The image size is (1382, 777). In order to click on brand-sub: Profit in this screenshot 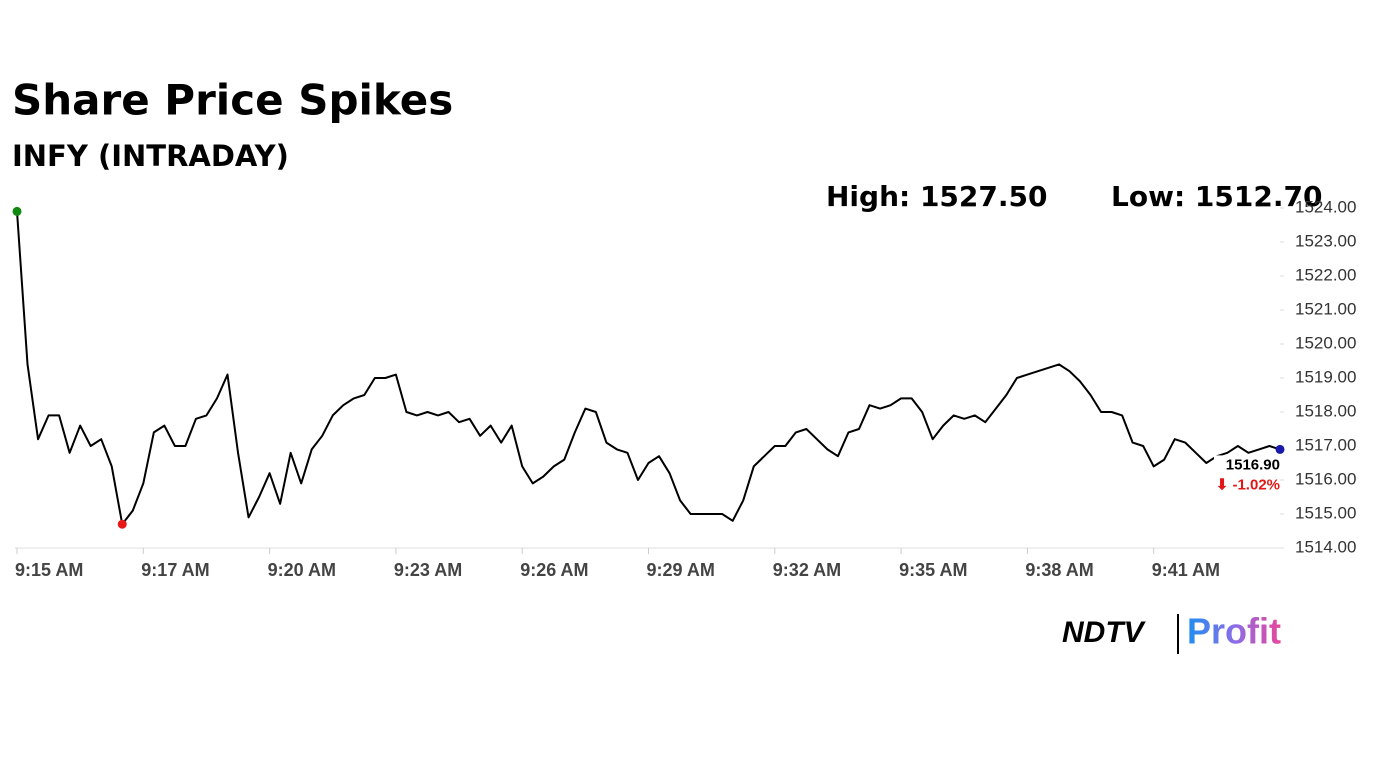, I will do `click(1234, 631)`.